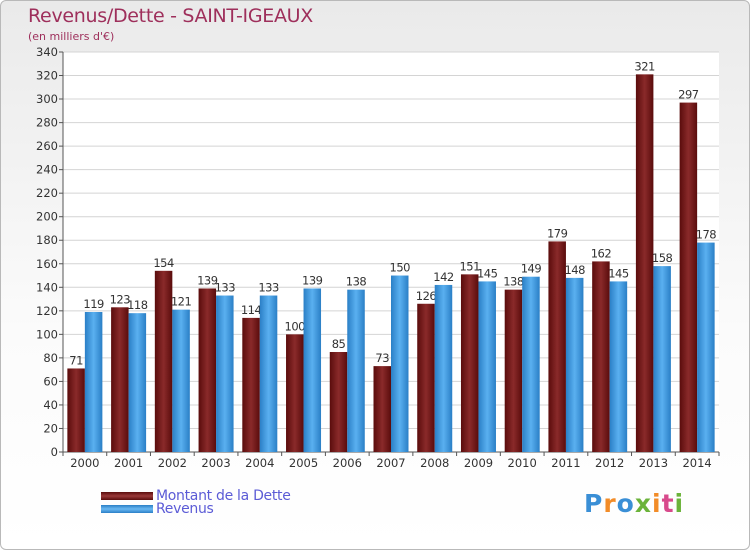 The height and width of the screenshot is (550, 750). I want to click on y-tick-label: 40, so click(50, 405).